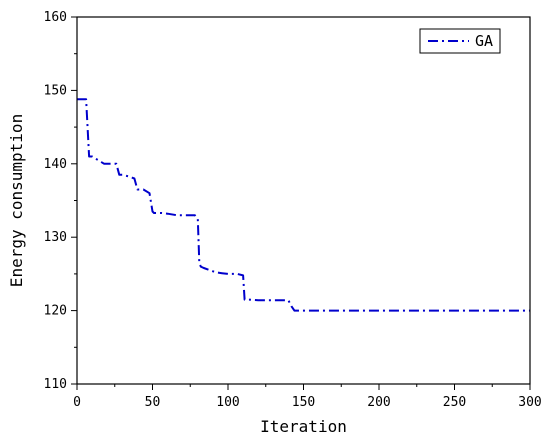  I want to click on x-tick-label: 250, so click(454, 402).